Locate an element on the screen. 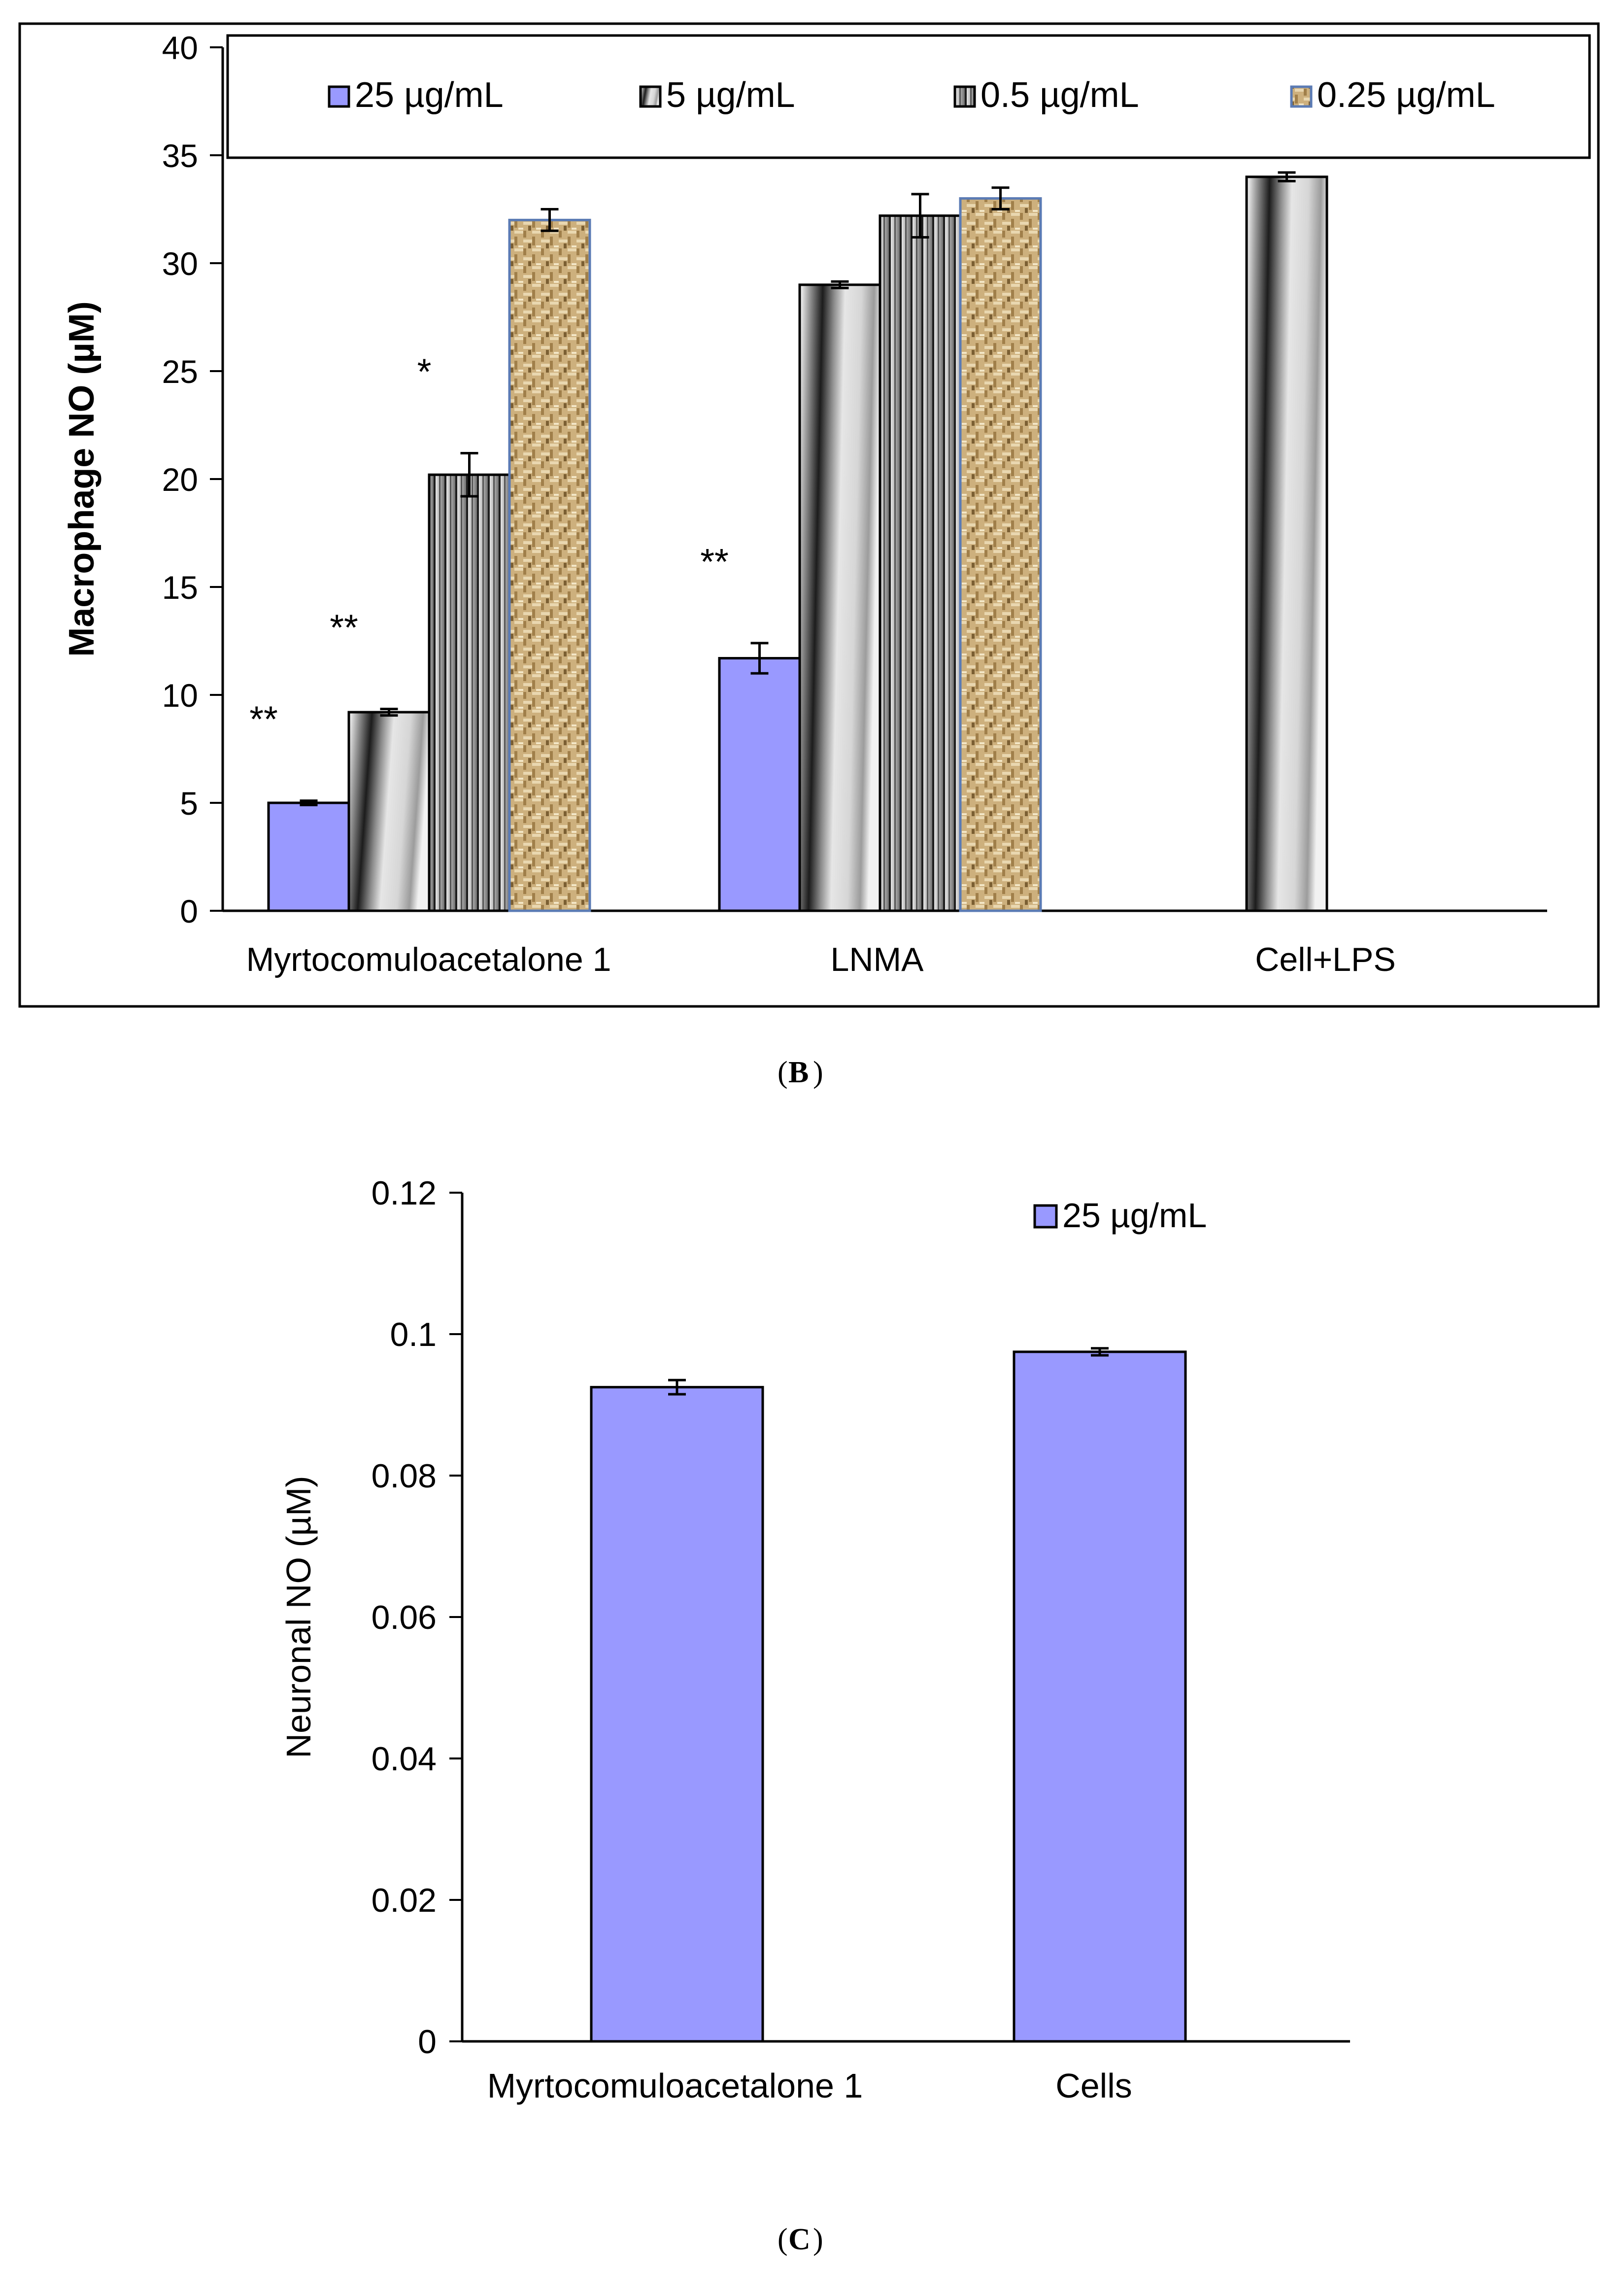  b-y-tick-label: 5 is located at coordinates (189, 804).